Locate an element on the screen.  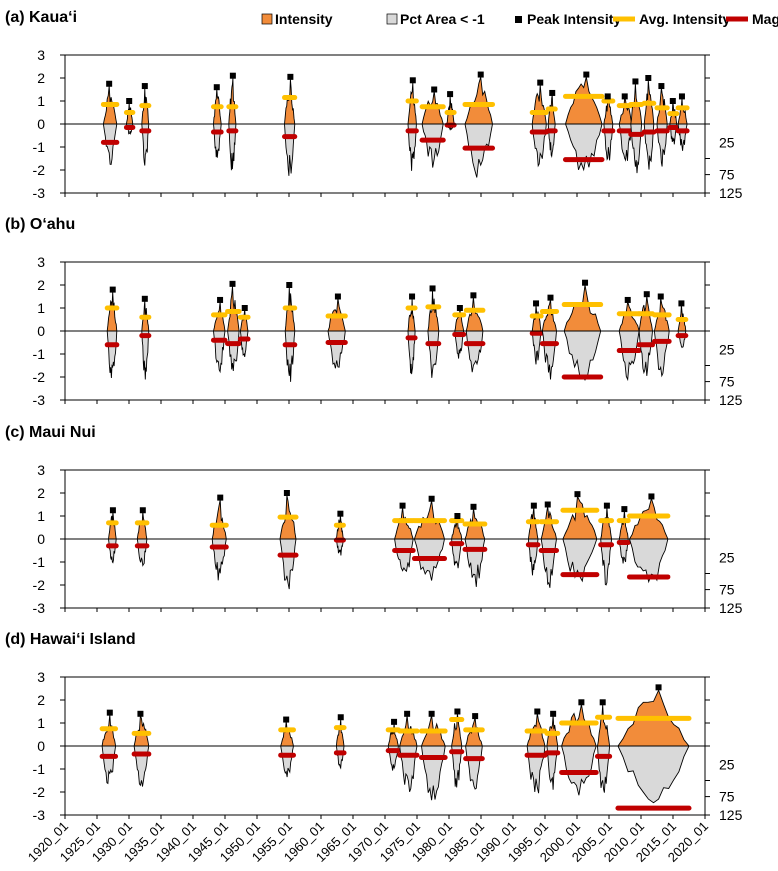
legend-label: Intensity is located at coordinates (304, 19).